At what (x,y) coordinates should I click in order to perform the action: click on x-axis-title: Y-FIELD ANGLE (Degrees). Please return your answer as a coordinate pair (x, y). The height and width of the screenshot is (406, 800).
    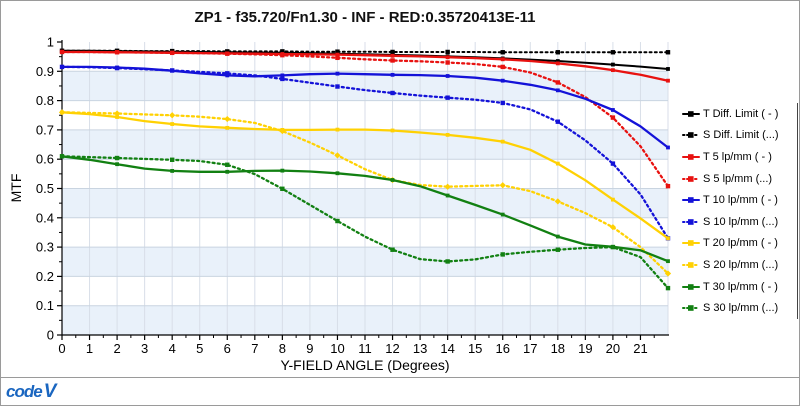
    Looking at the image, I should click on (365, 365).